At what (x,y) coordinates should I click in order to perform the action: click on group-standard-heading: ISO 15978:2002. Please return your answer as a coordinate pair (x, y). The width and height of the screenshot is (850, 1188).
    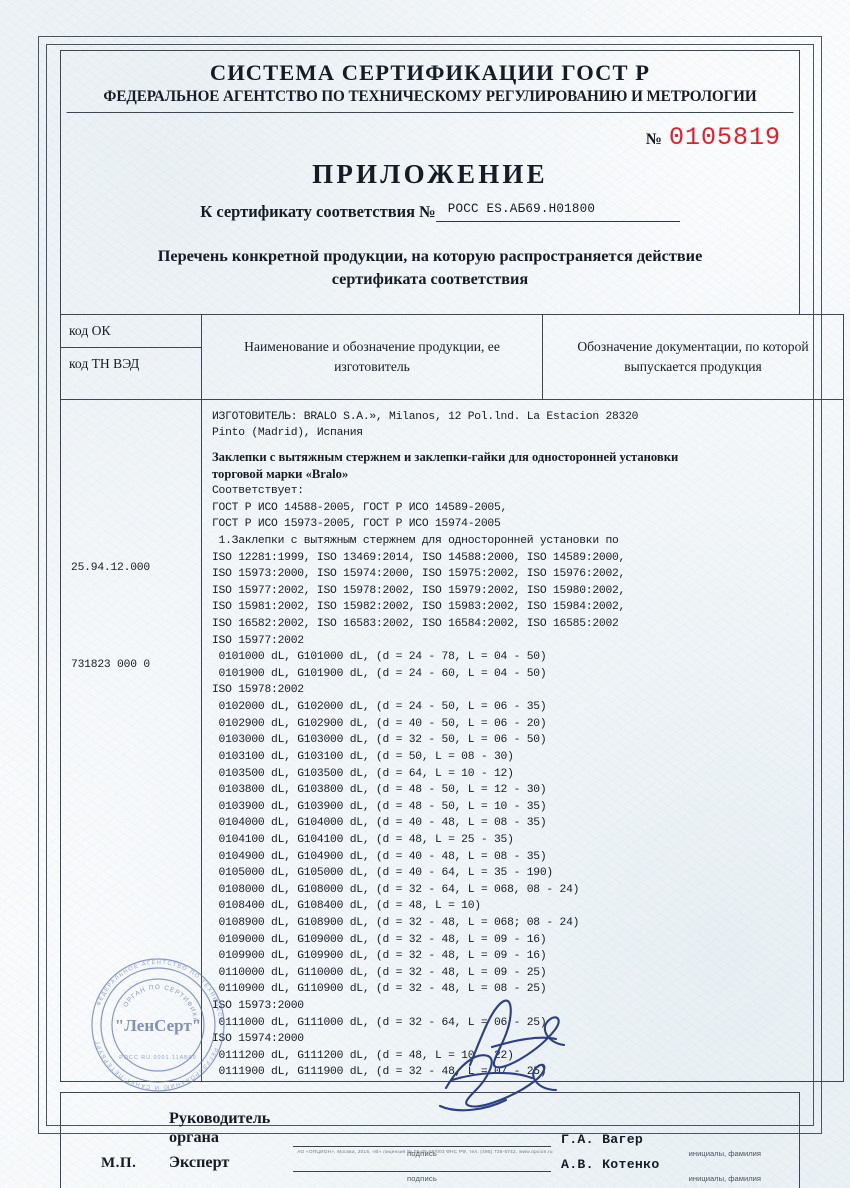
    Looking at the image, I should click on (258, 690).